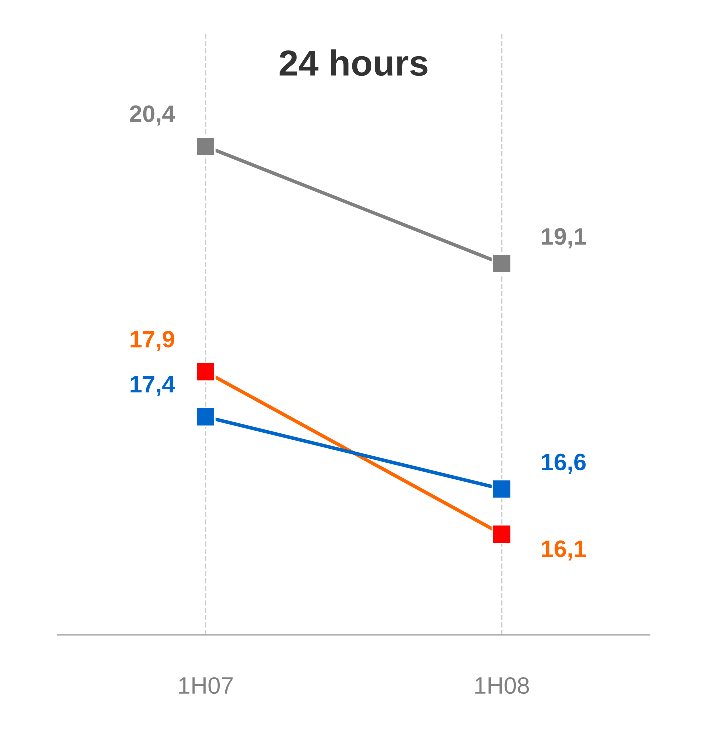 This screenshot has height=742, width=705. I want to click on data-label: 20,4, so click(153, 116).